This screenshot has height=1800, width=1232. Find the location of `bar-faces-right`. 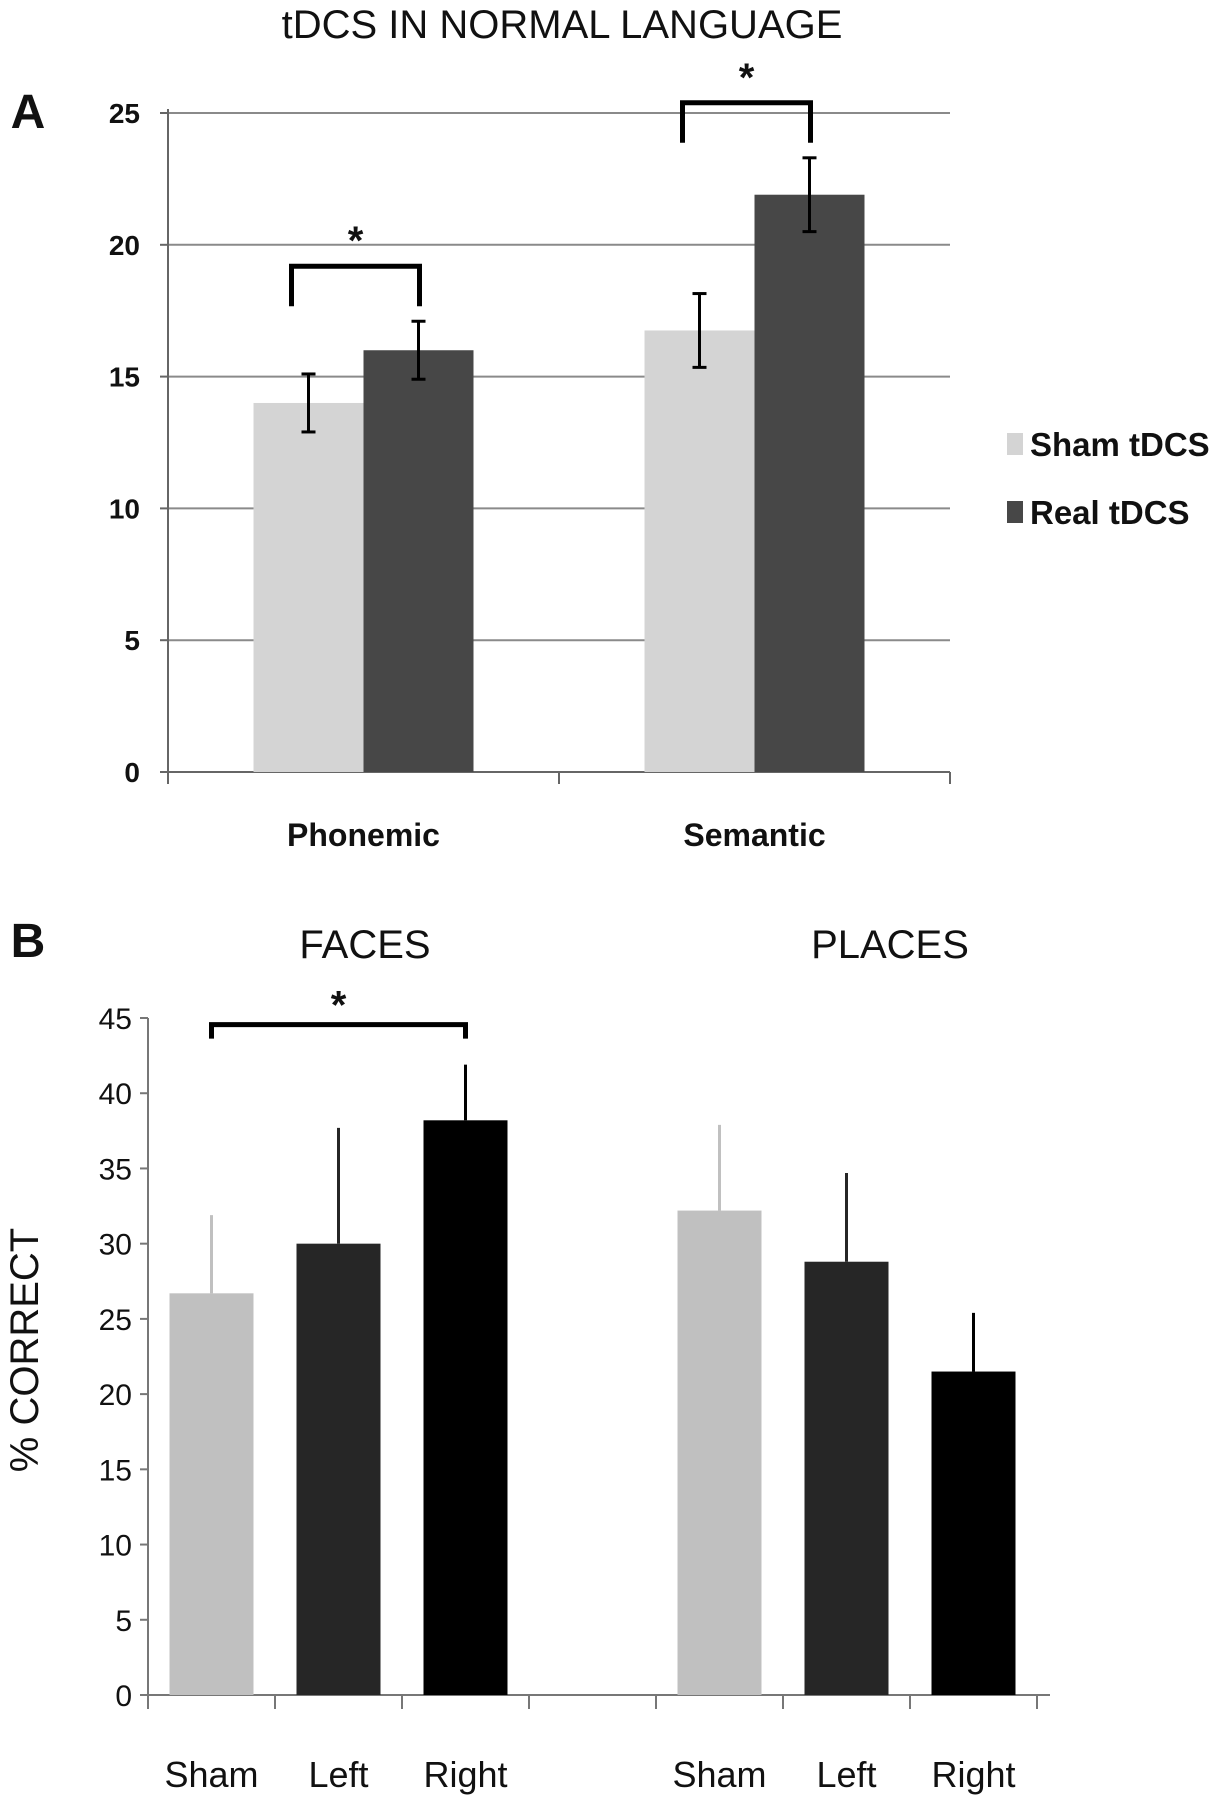

bar-faces-right is located at coordinates (465, 1407).